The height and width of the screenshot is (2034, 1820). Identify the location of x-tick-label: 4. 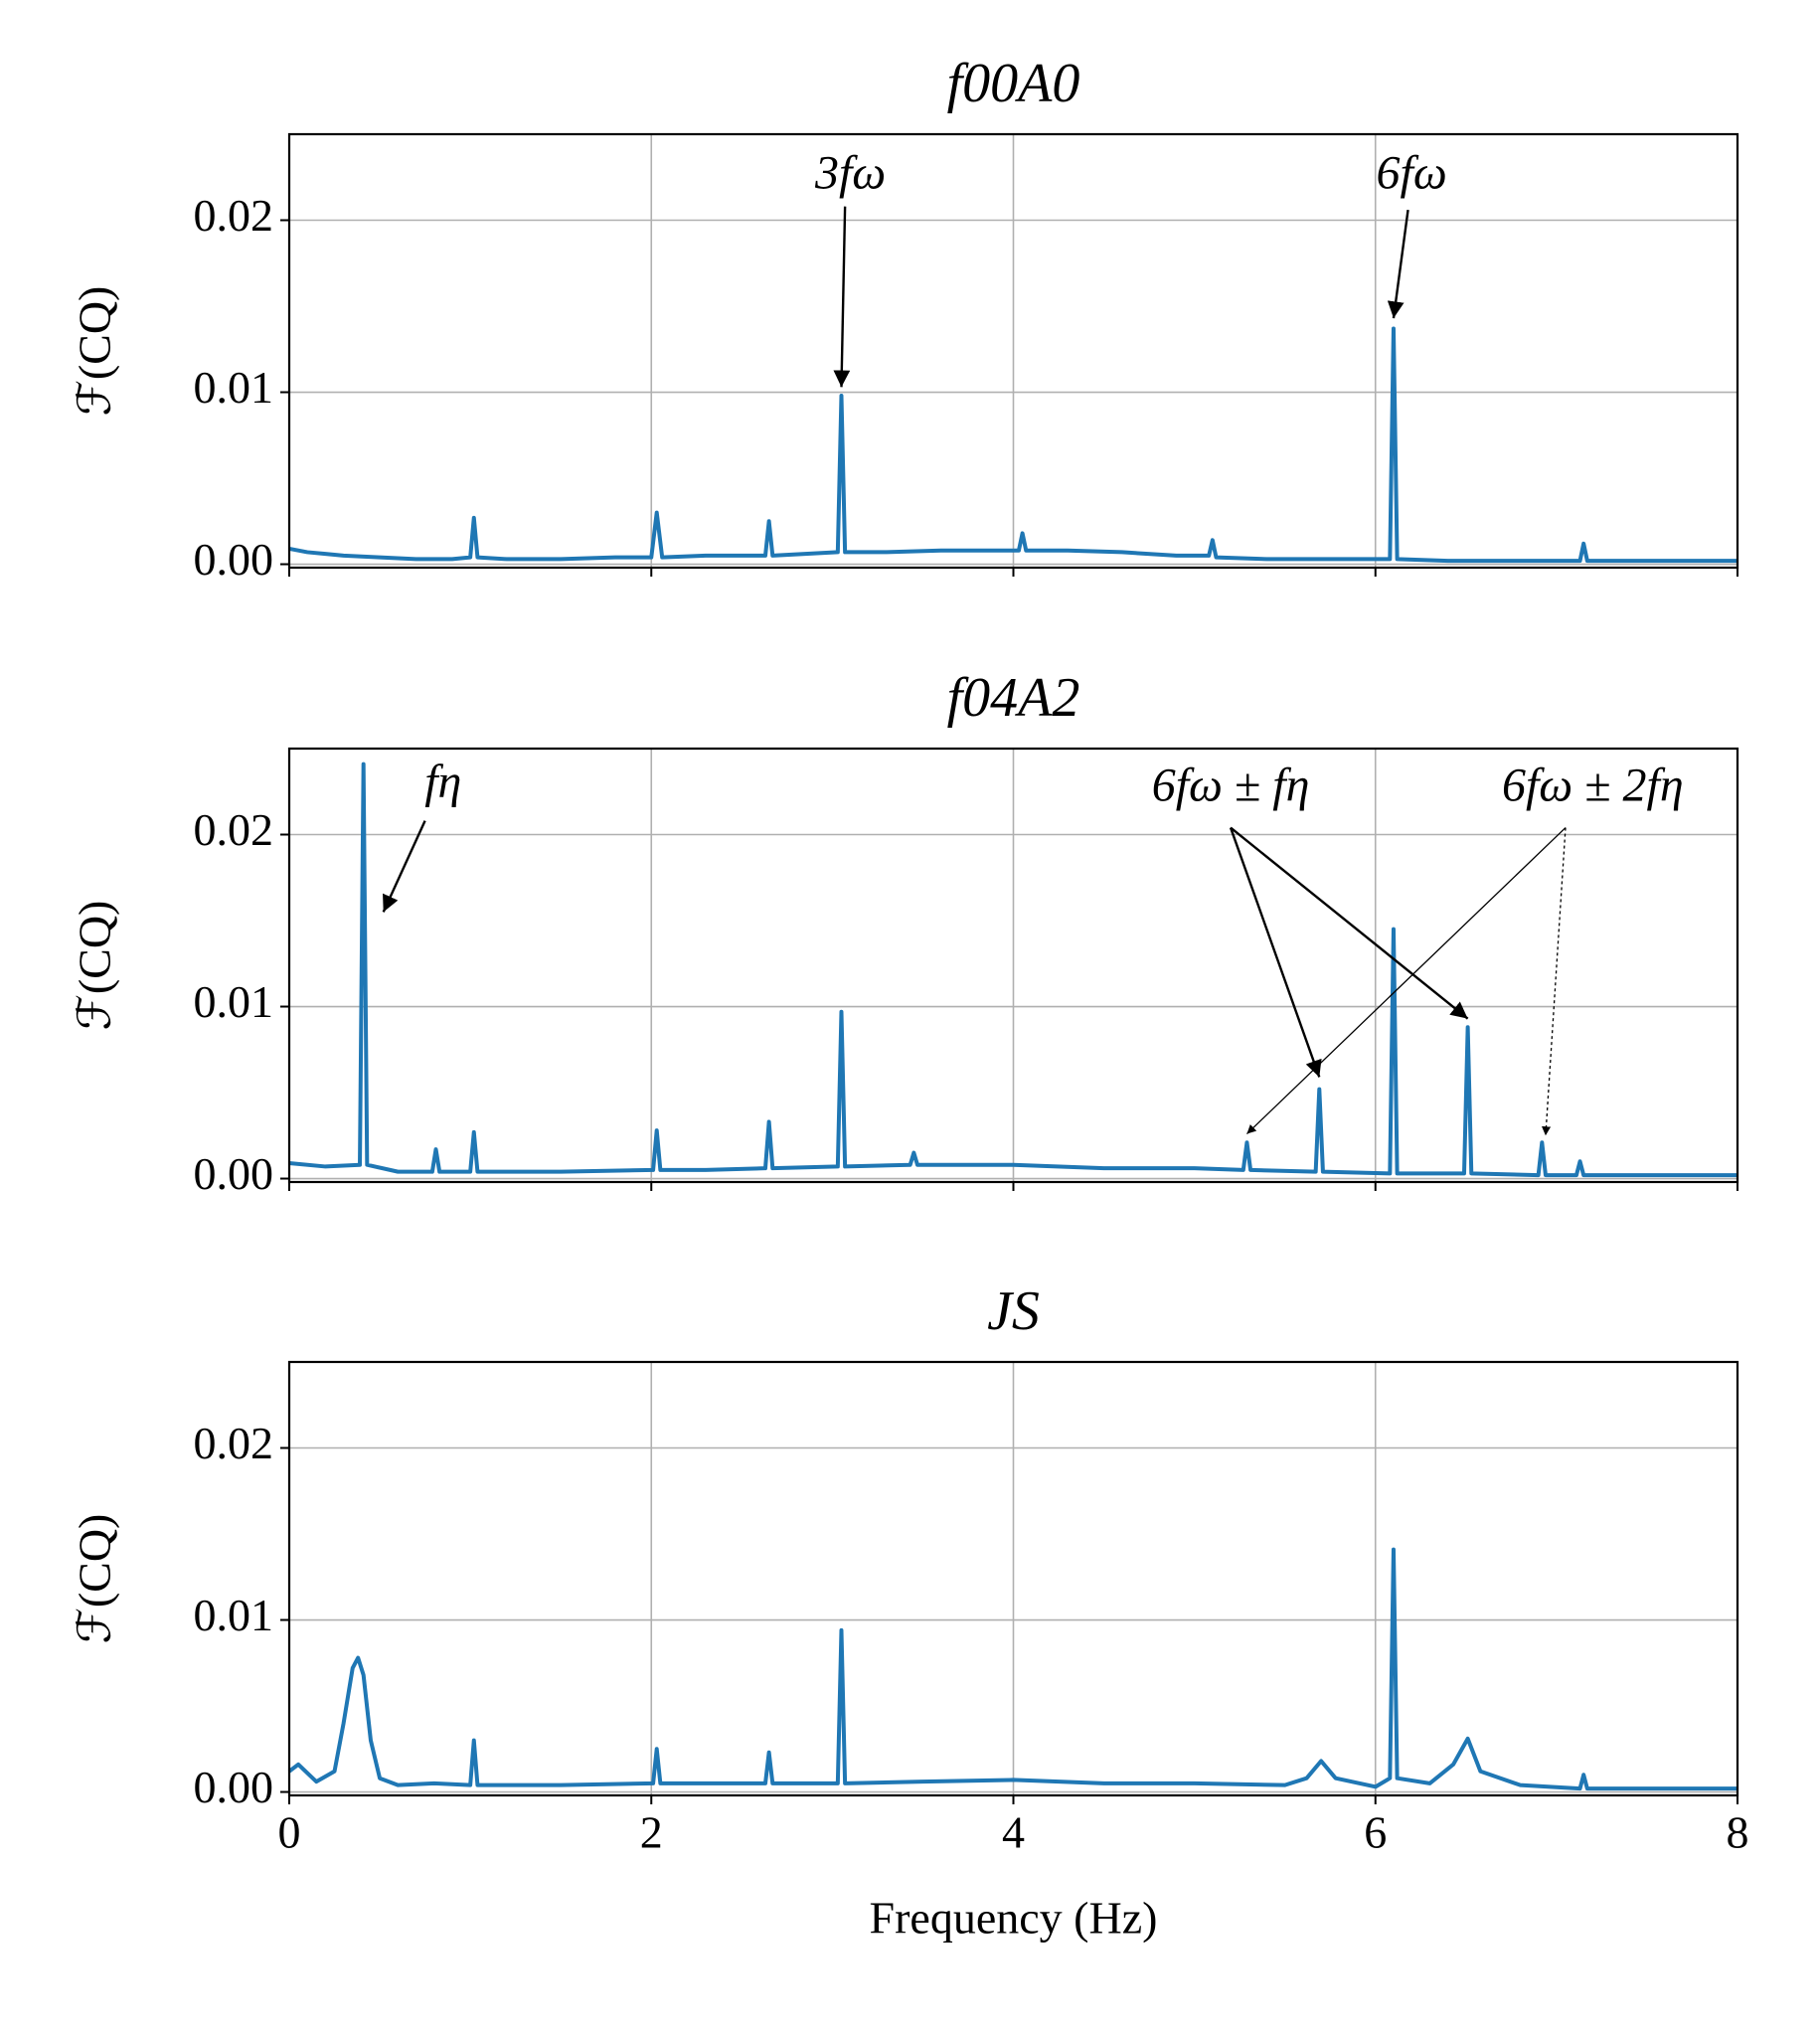
(1013, 1833).